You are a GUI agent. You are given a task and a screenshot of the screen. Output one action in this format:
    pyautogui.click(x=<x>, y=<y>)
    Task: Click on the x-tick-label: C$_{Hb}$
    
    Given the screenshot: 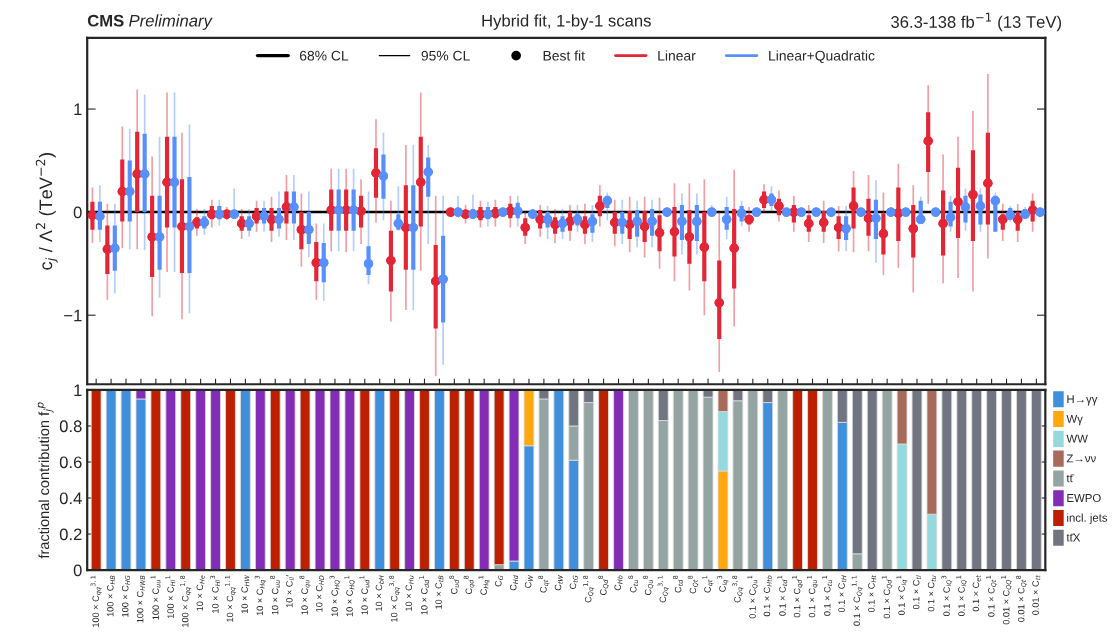 What is the action you would take?
    pyautogui.click(x=618, y=583)
    